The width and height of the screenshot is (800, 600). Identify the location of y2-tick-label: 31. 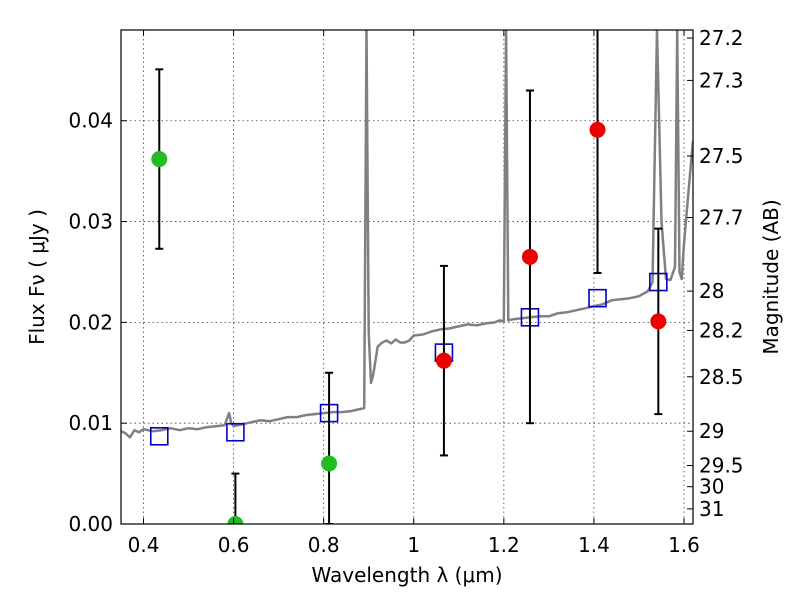
(711, 509).